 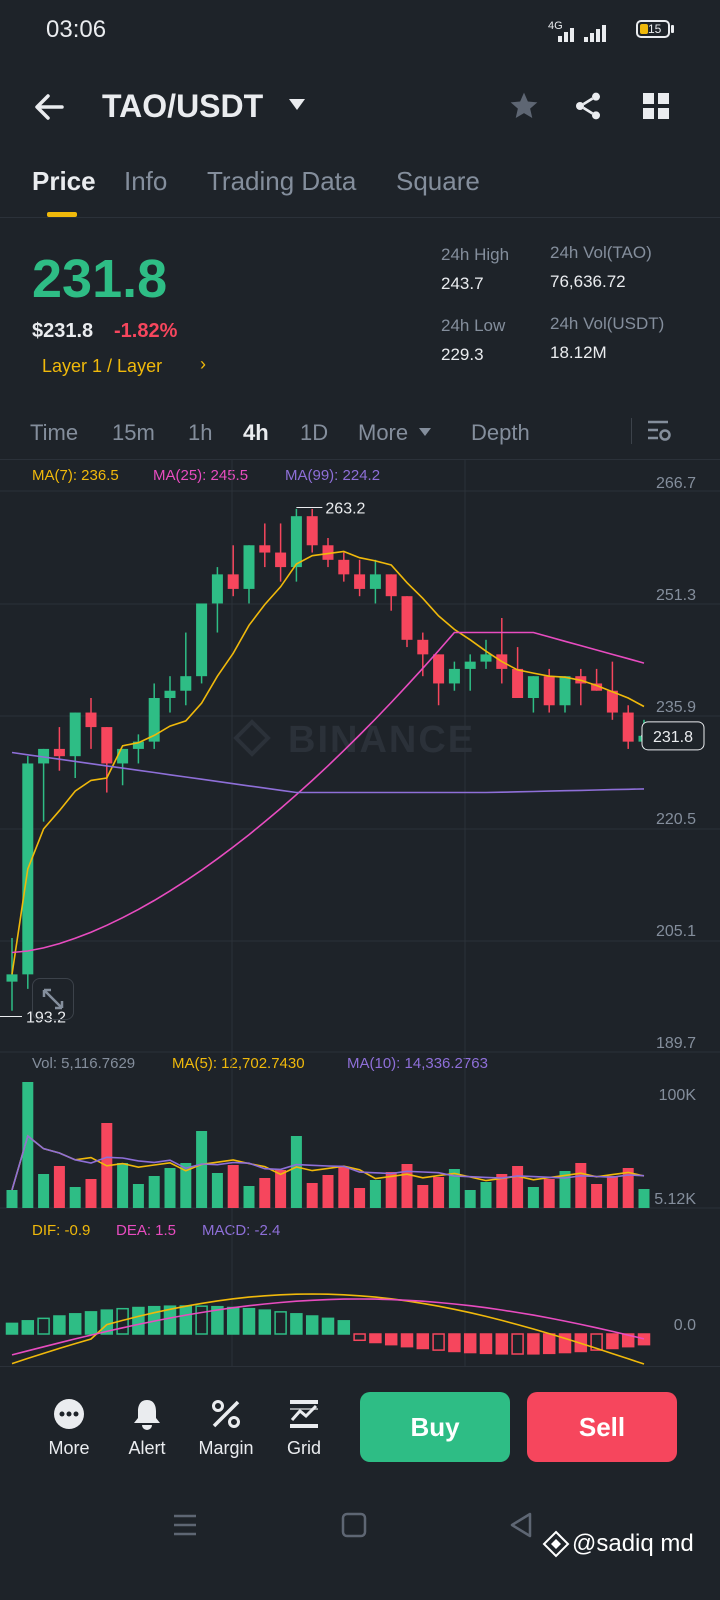 What do you see at coordinates (676, 595) in the screenshot?
I see `price-axis-label: 251.3` at bounding box center [676, 595].